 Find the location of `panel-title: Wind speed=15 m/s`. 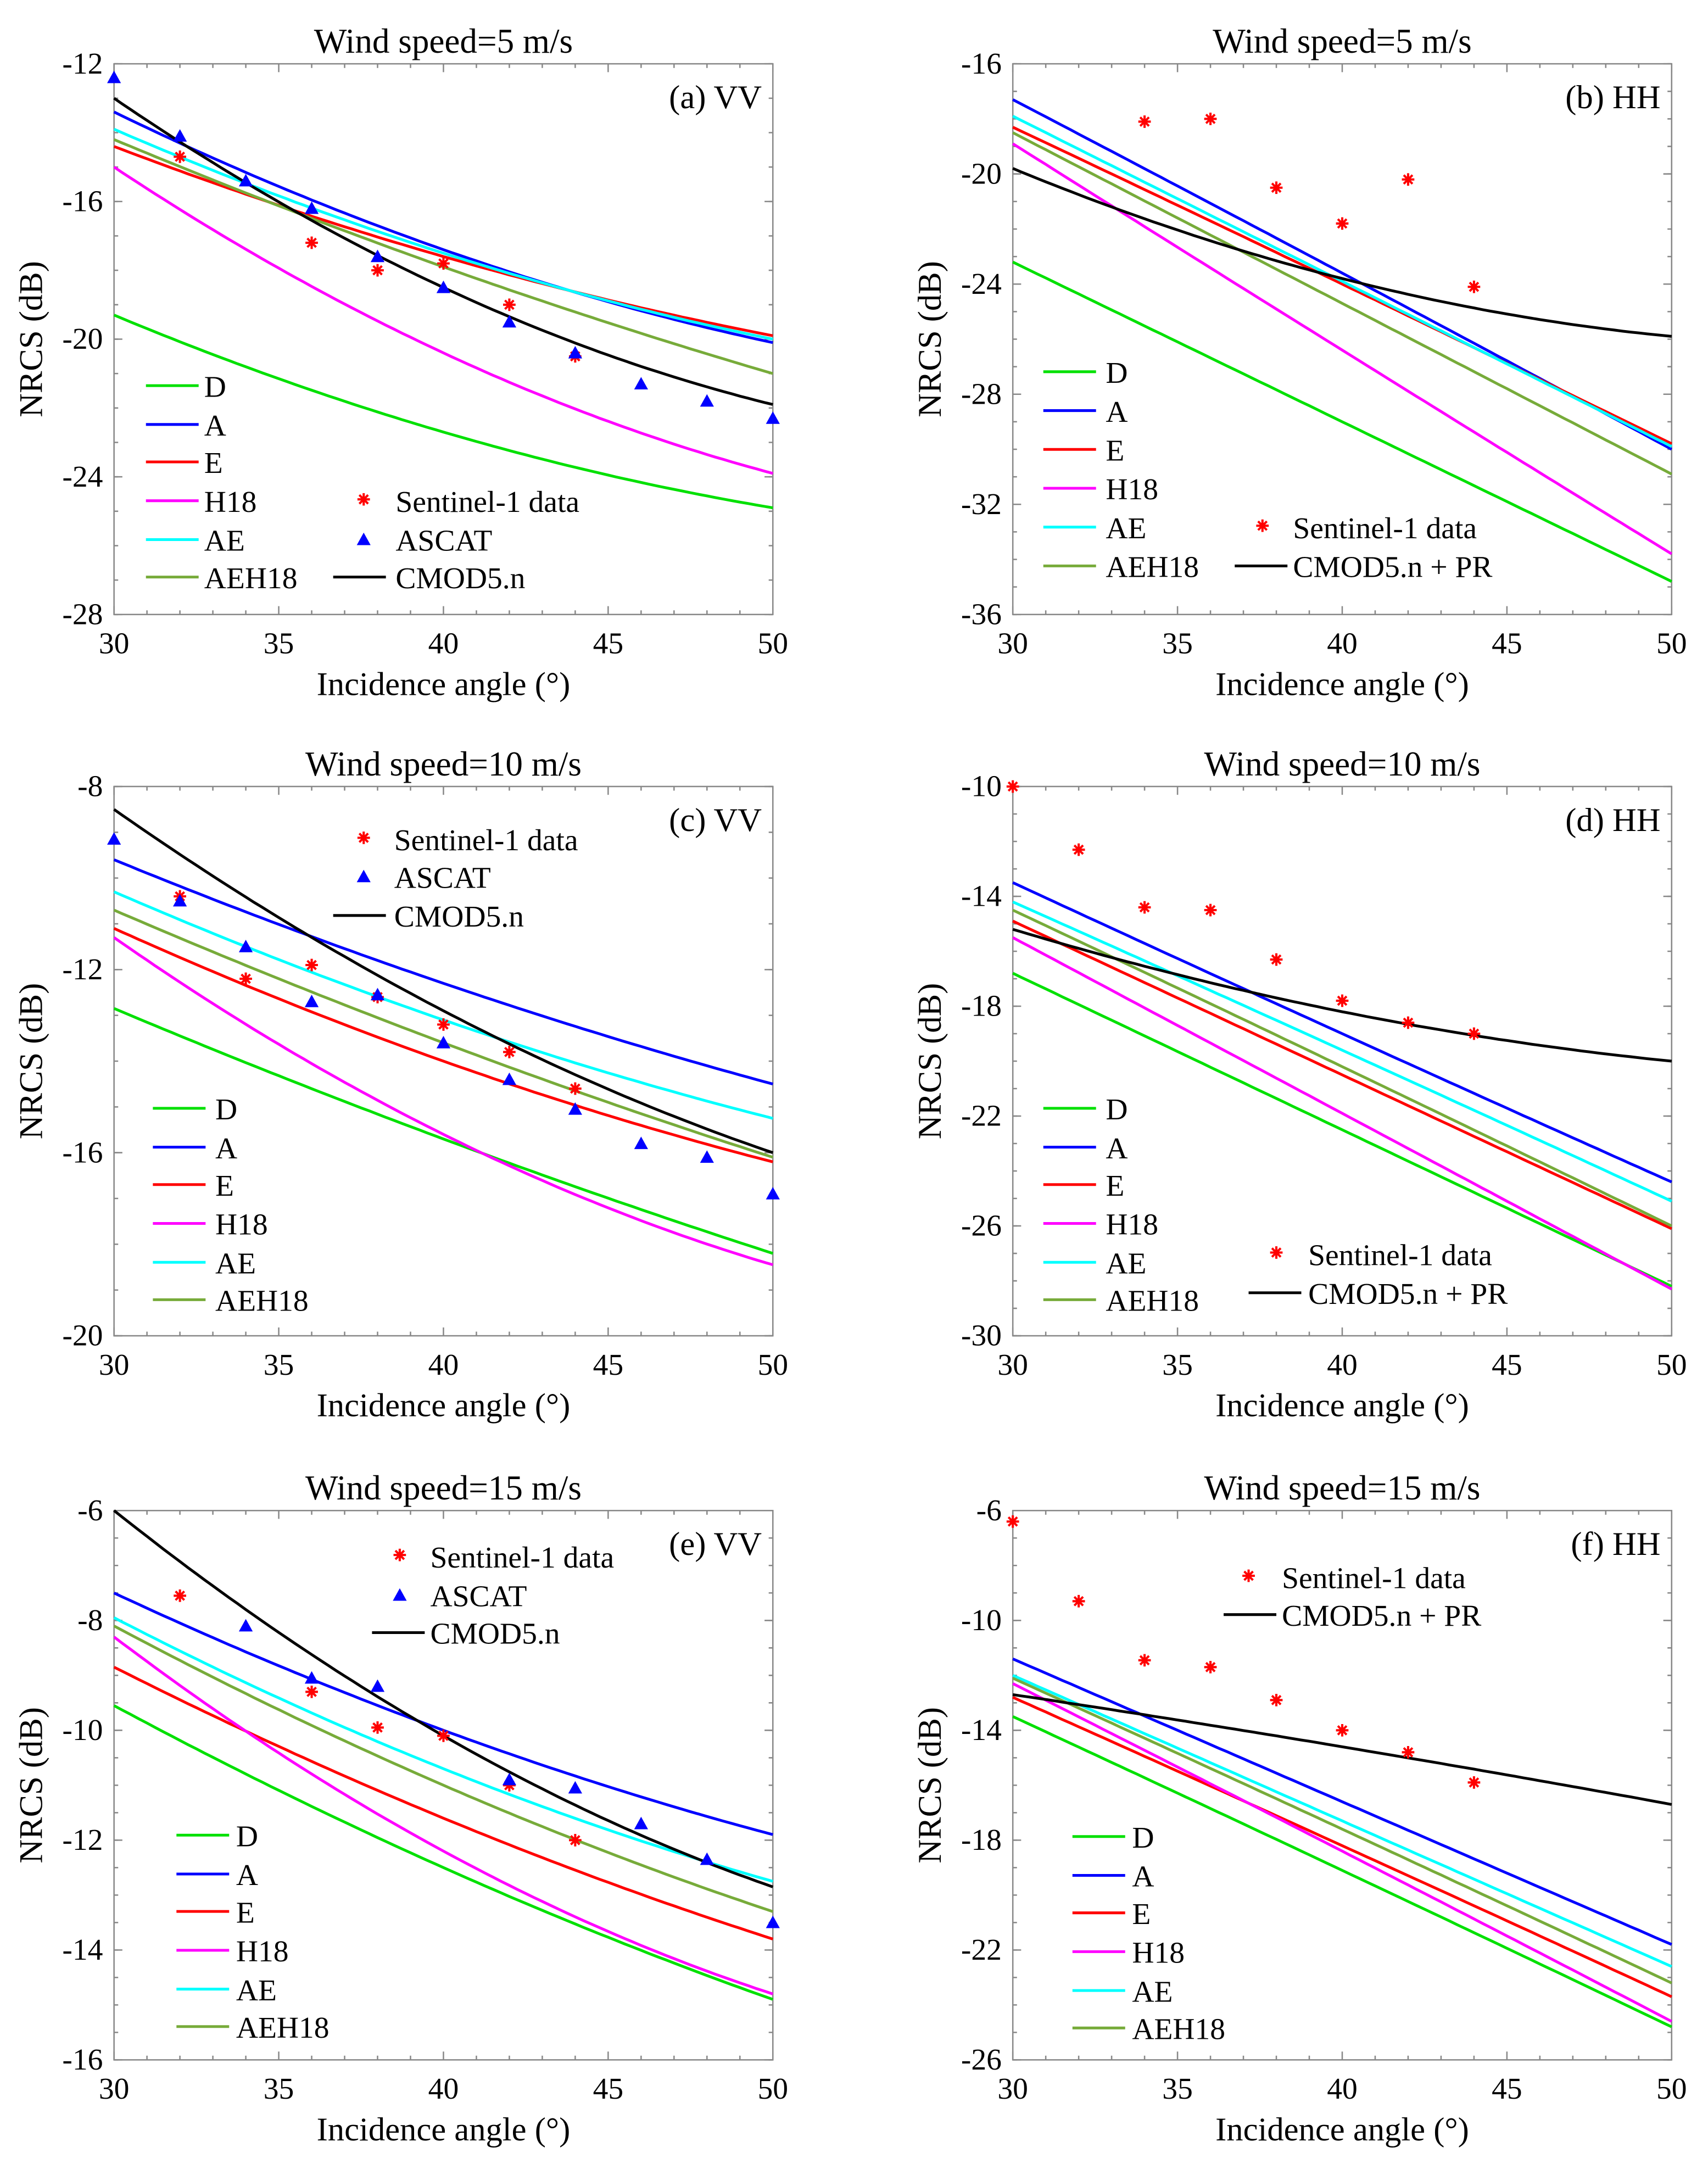

panel-title: Wind speed=15 m/s is located at coordinates (1342, 1488).